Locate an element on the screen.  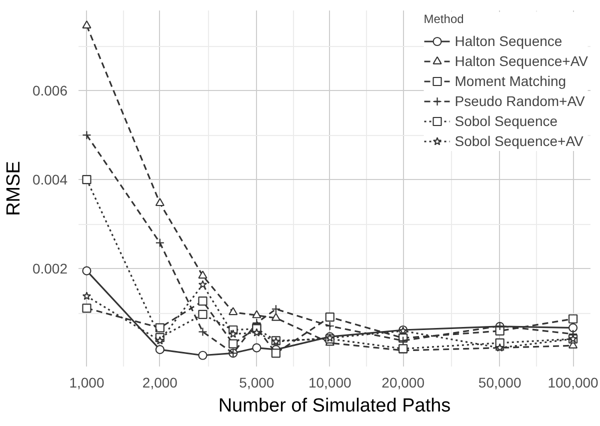
legend-label: Pseudo Random+AV is located at coordinates (519, 101).